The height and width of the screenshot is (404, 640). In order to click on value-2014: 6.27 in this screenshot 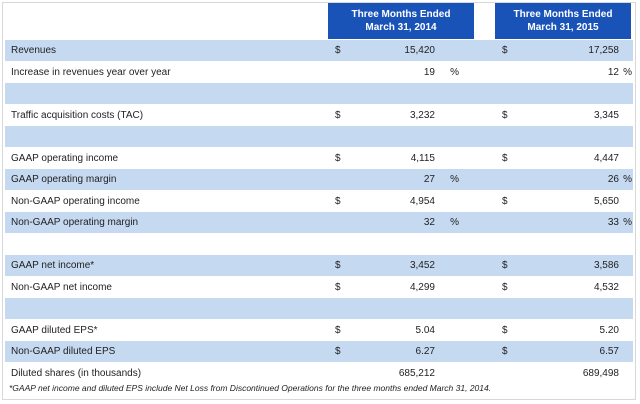, I will do `click(425, 351)`.